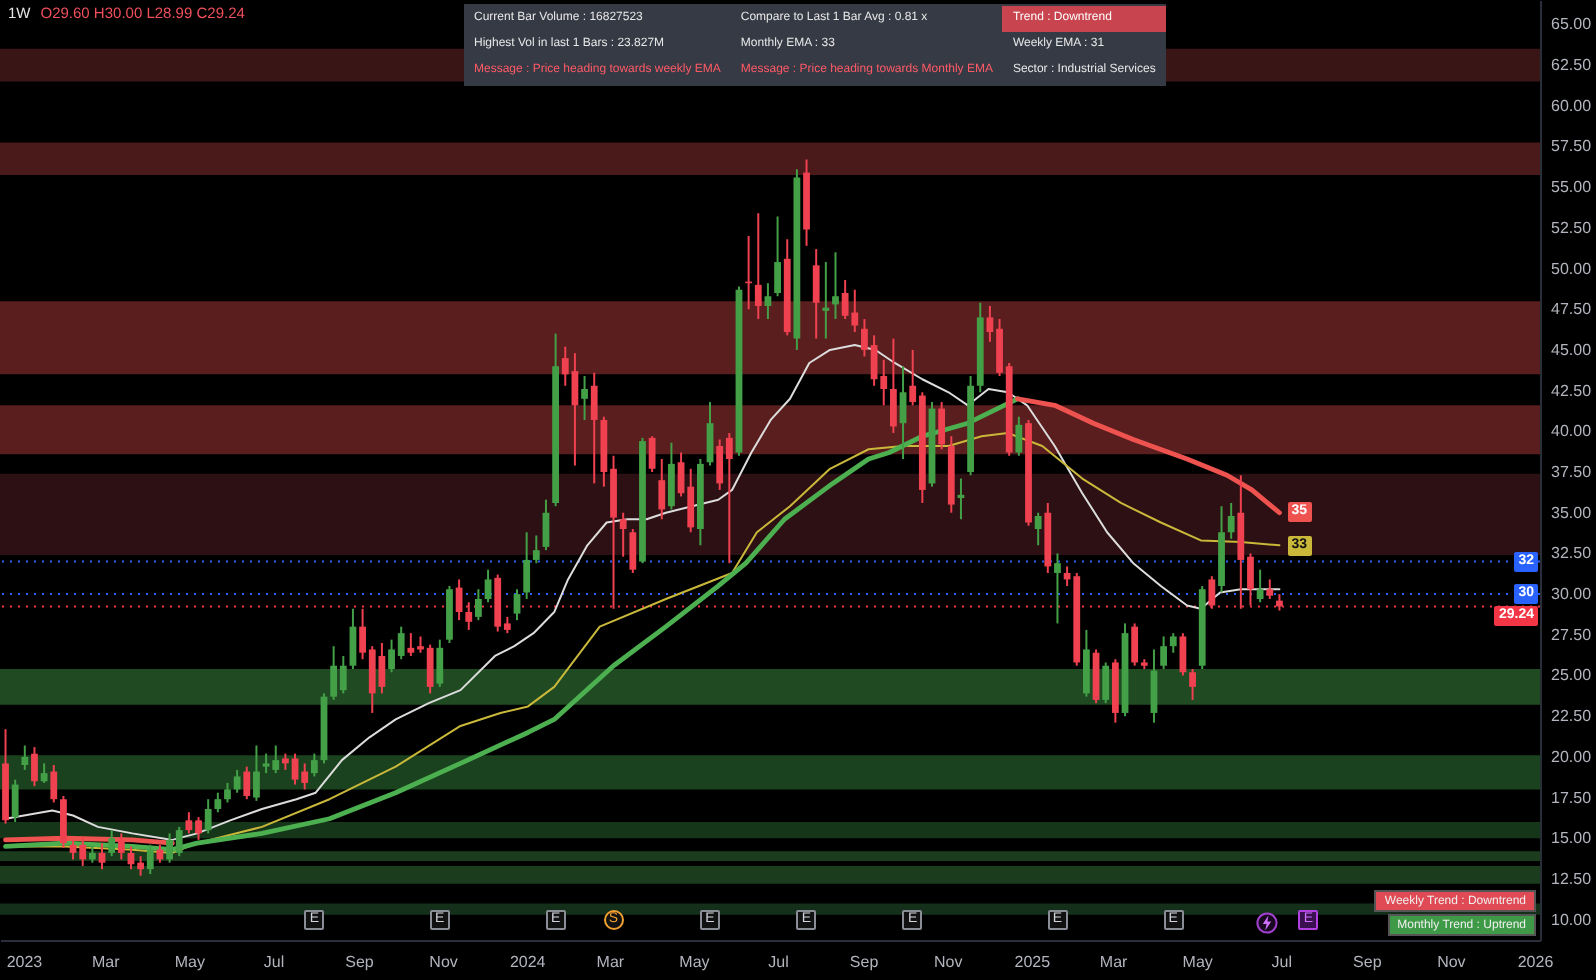  What do you see at coordinates (1572, 431) in the screenshot?
I see `y-tick-label: 40.00` at bounding box center [1572, 431].